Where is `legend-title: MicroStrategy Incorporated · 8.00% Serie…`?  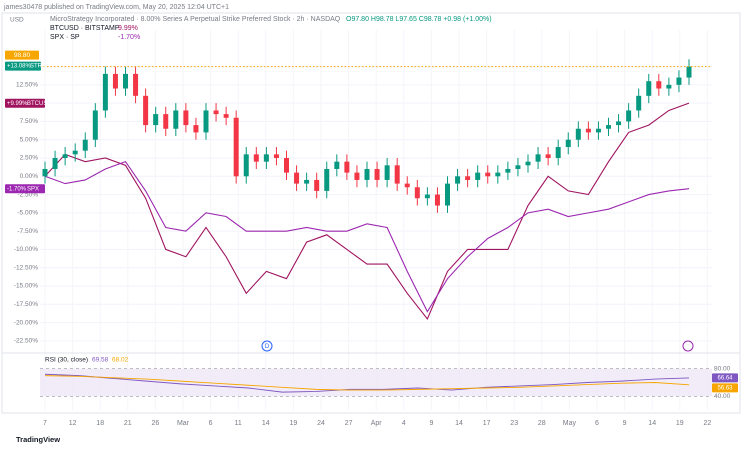 legend-title: MicroStrategy Incorporated · 8.00% Serie… is located at coordinates (195, 19).